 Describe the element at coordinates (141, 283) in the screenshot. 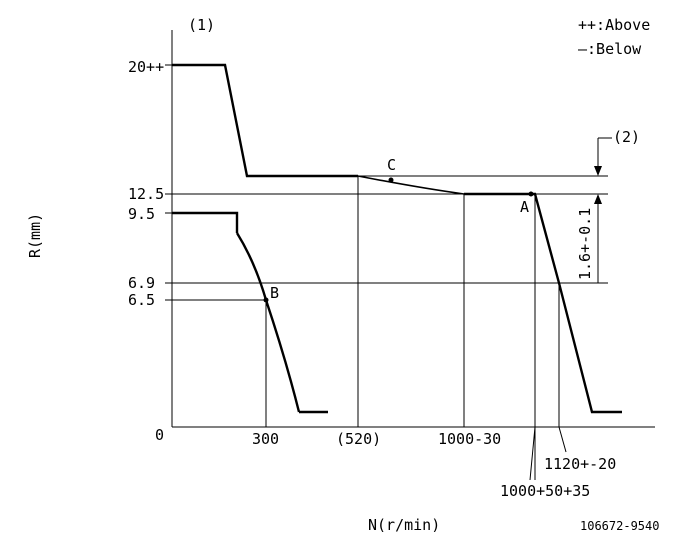

I see `y-tick-label-6-9: 6.9` at that location.